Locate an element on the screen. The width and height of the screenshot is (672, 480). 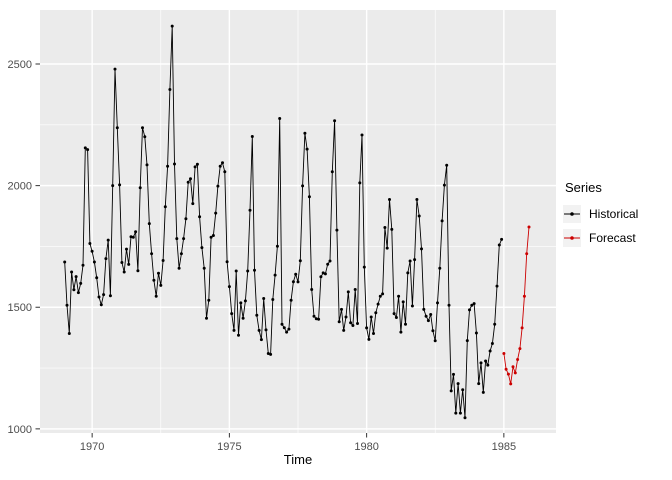
legend-title: Series is located at coordinates (583, 187).